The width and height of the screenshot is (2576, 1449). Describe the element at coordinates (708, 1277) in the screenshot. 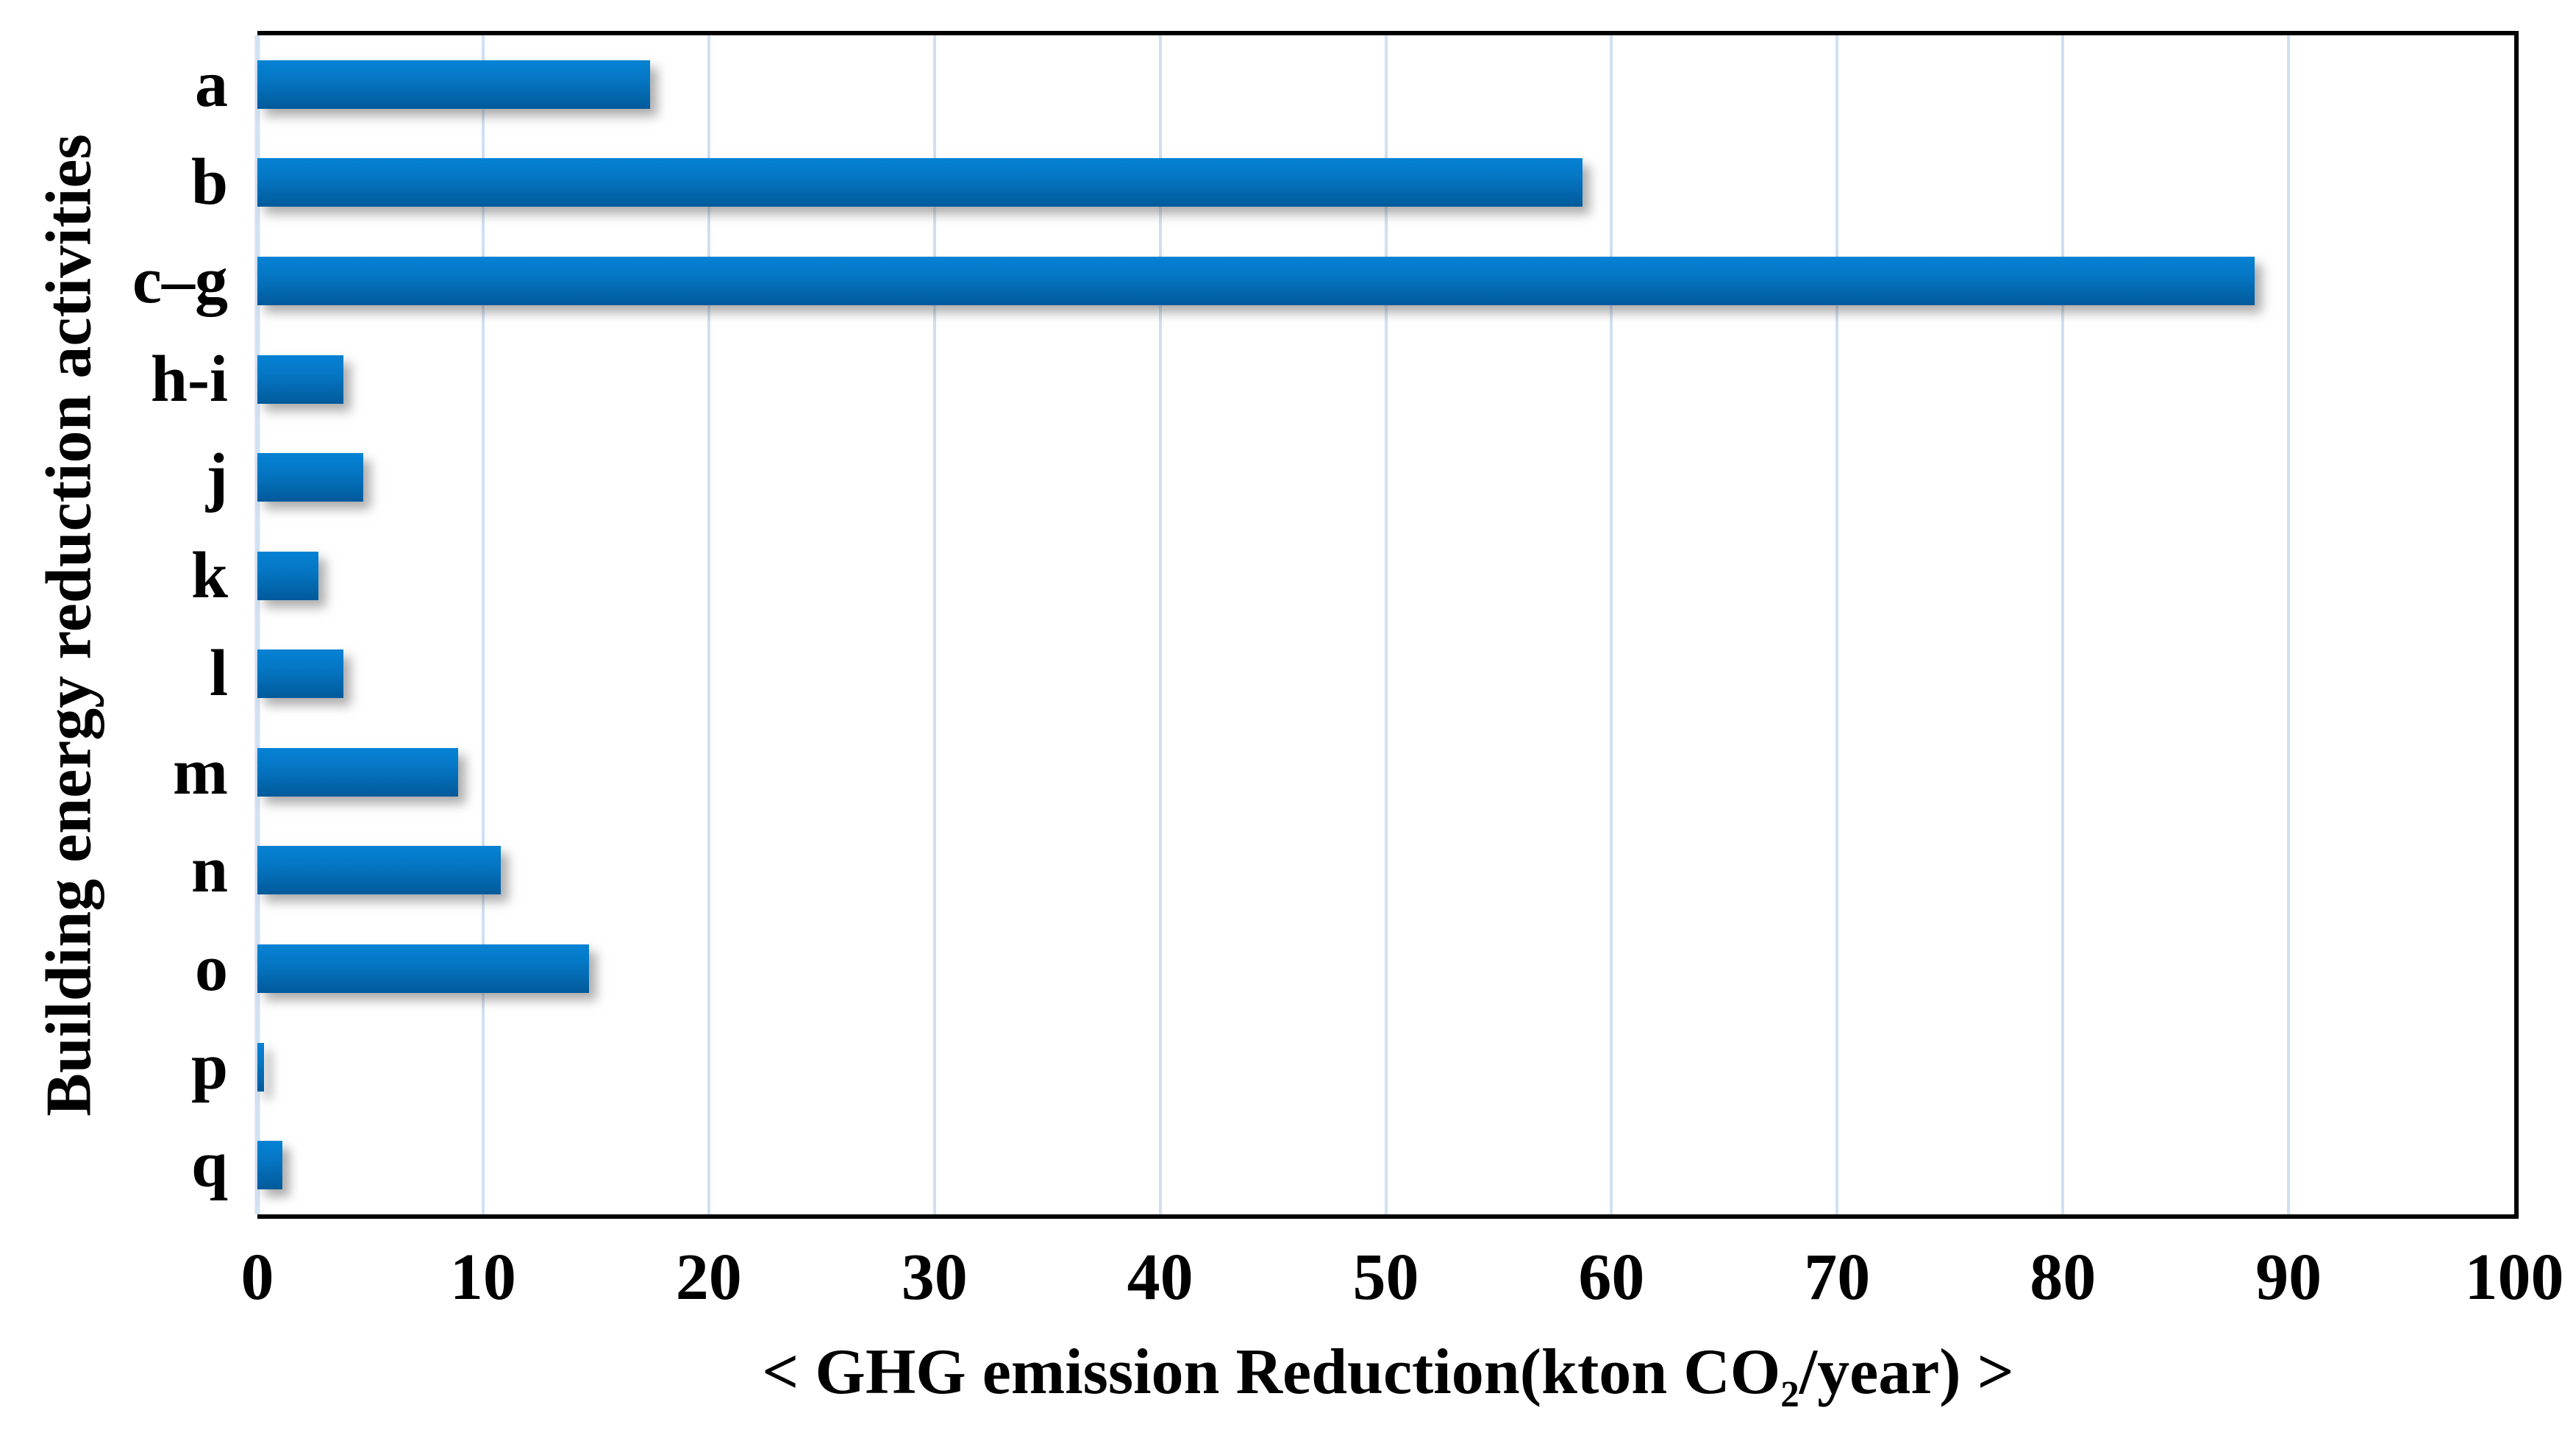

I see `x-tick-label-20: 20` at that location.